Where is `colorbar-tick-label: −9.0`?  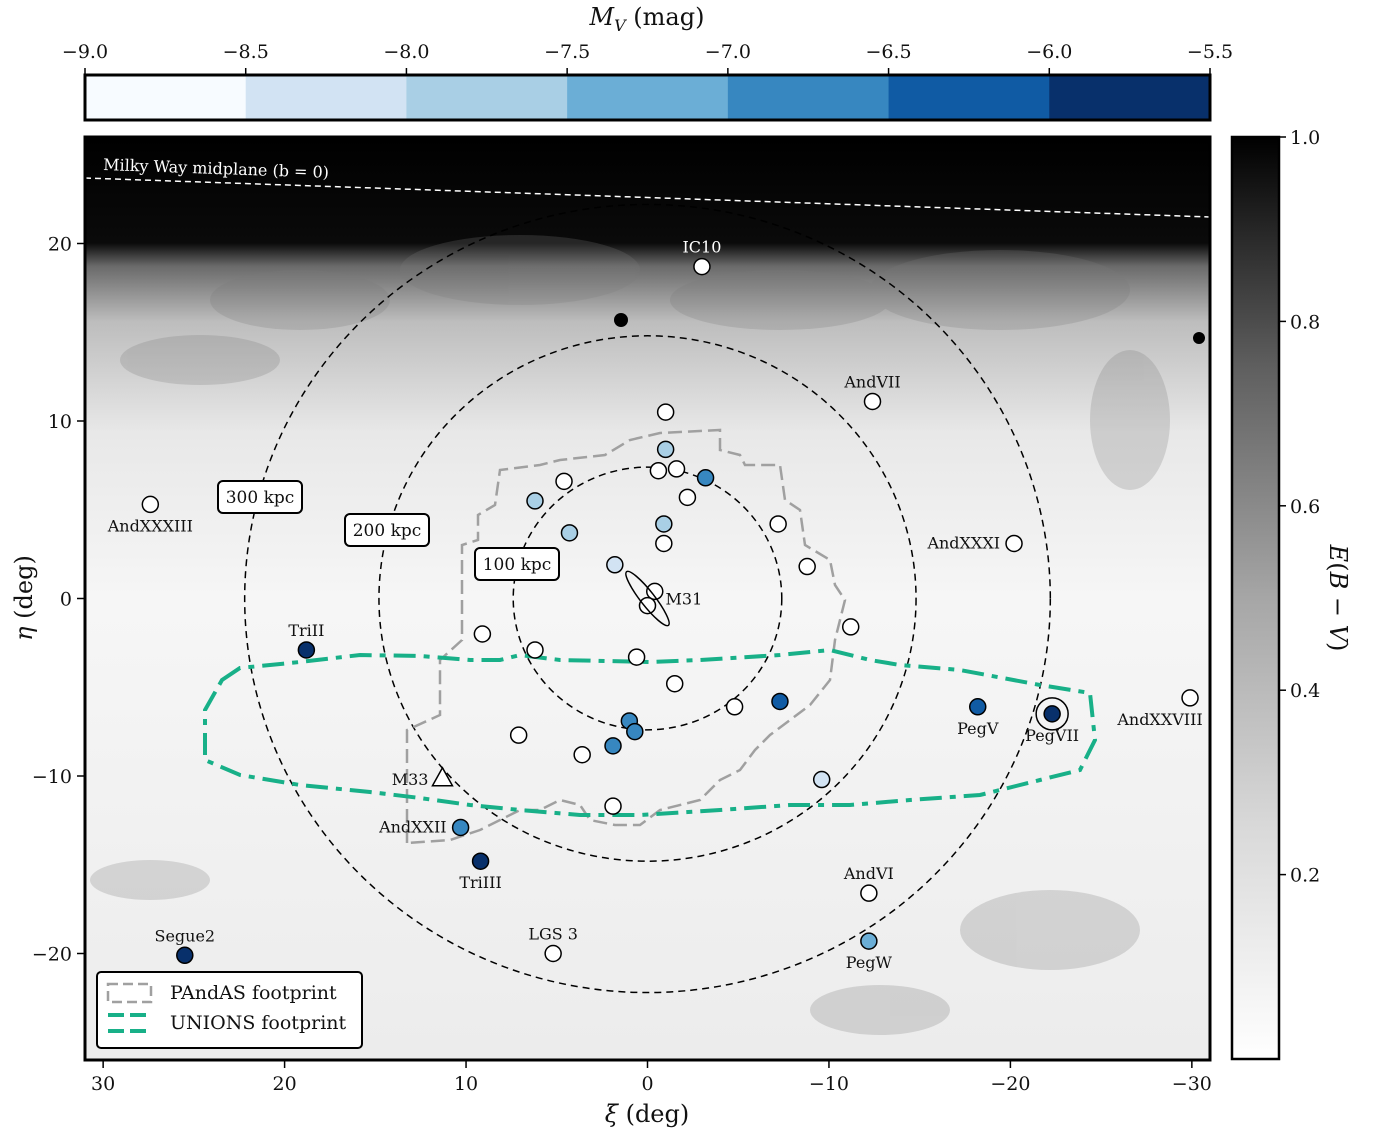 colorbar-tick-label: −9.0 is located at coordinates (85, 52).